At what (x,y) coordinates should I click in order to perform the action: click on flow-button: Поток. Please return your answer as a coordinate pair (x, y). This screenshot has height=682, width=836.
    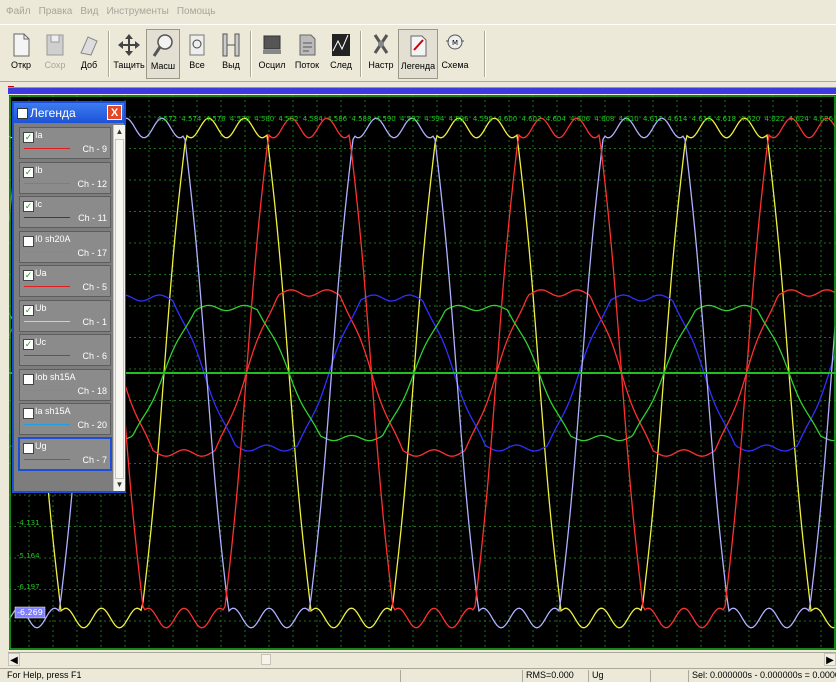
    Looking at the image, I should click on (307, 54).